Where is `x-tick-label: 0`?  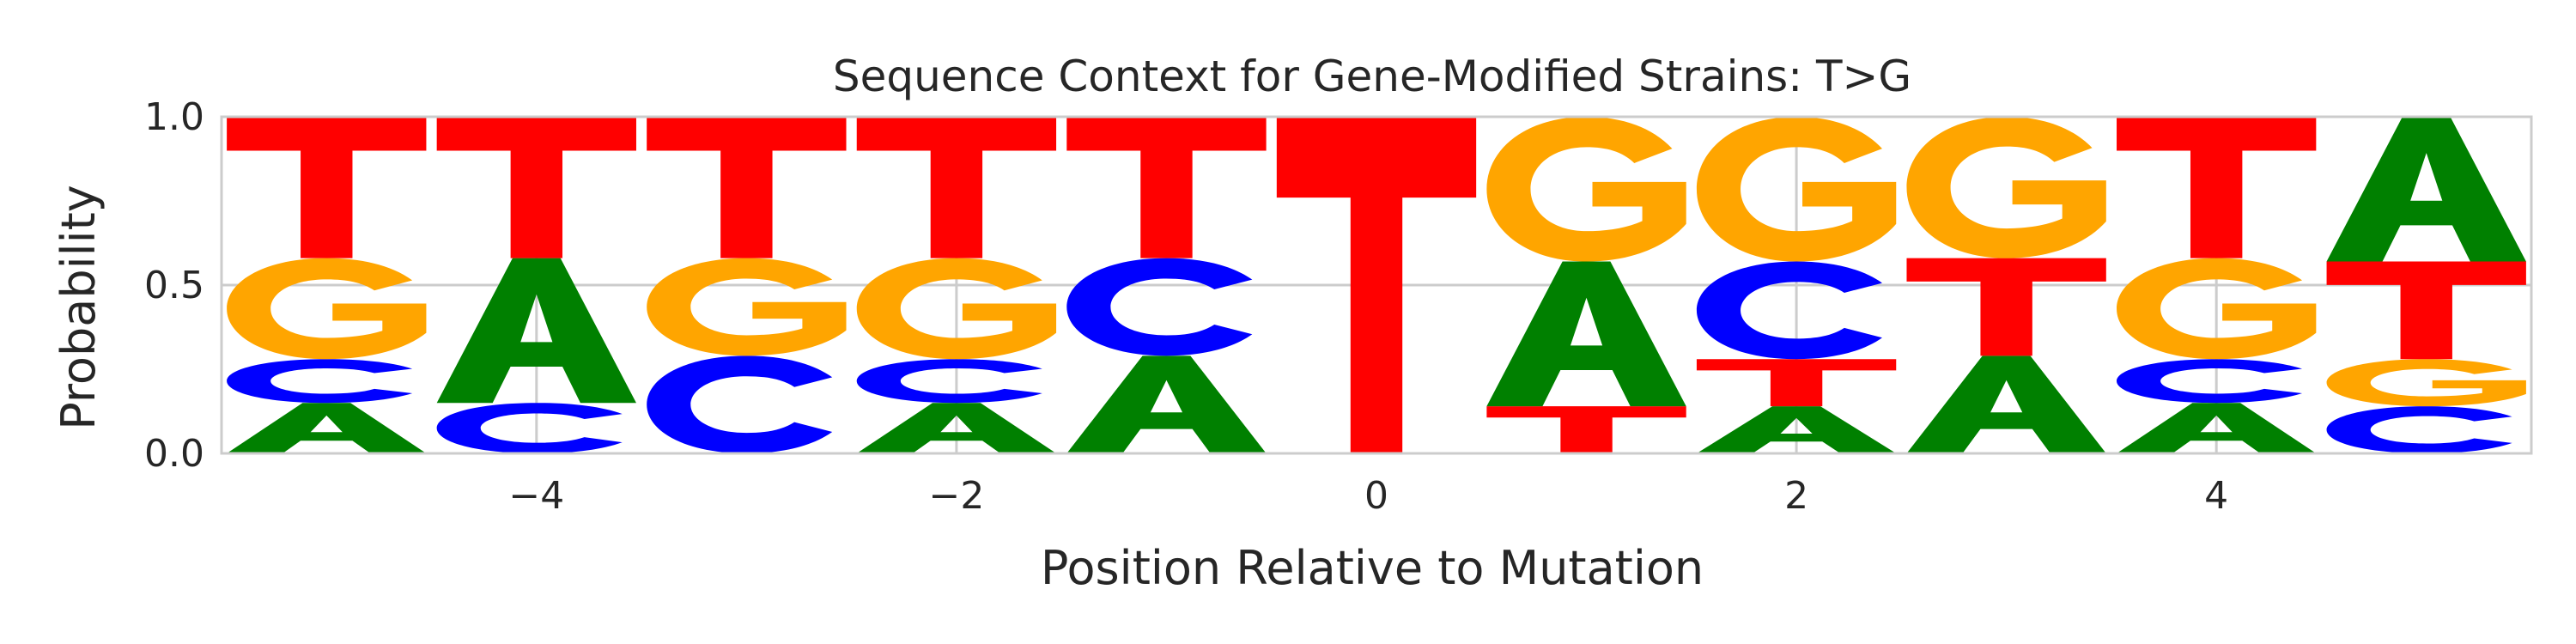
x-tick-label: 0 is located at coordinates (1376, 496).